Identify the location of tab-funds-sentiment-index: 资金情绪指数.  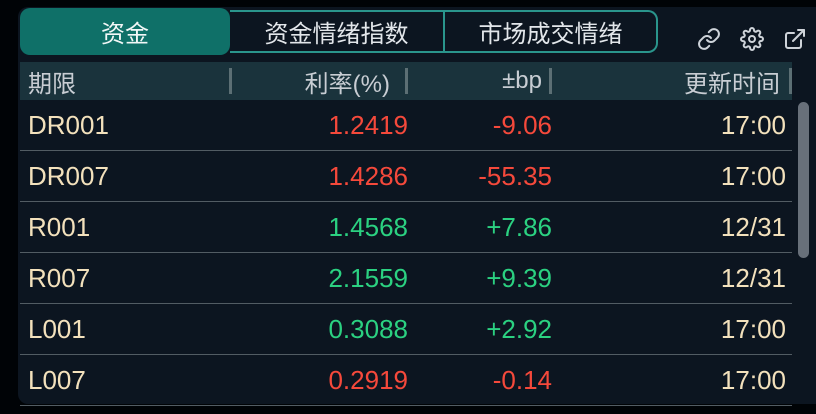
(336, 34).